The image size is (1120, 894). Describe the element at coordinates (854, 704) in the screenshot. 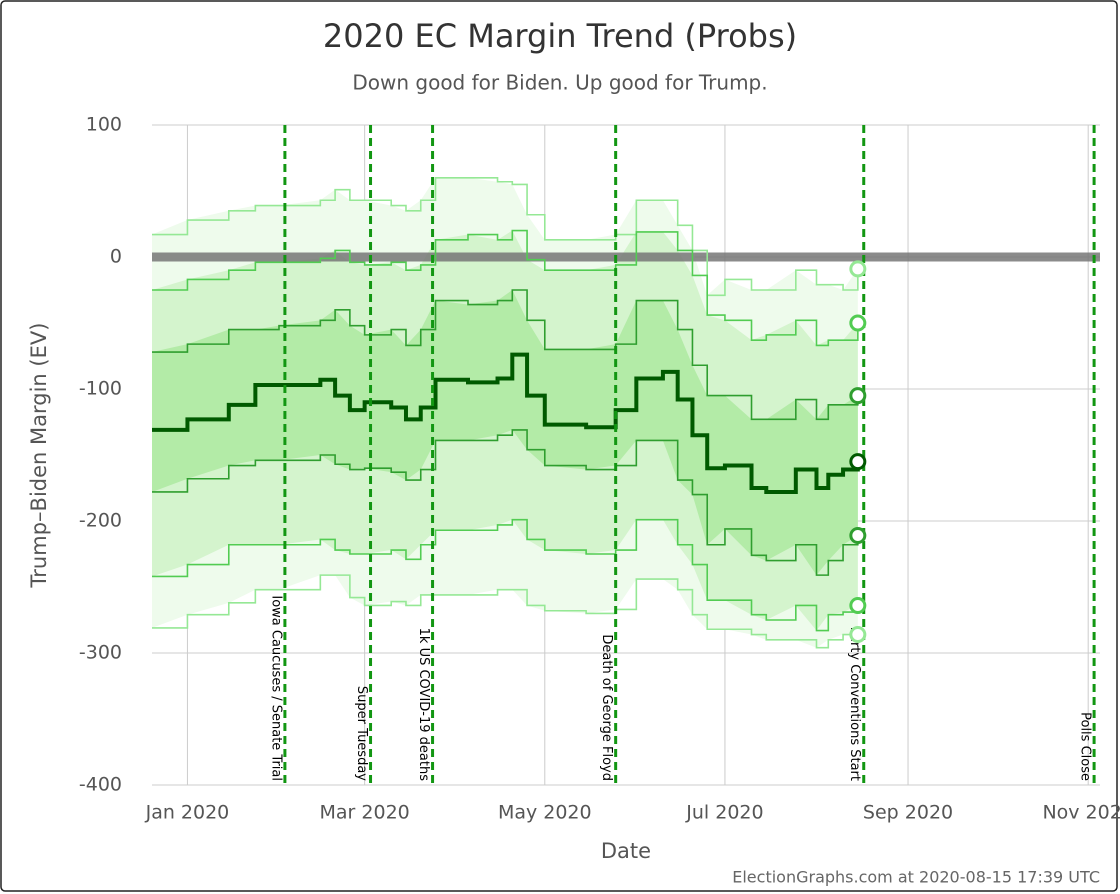

I see `event-label: Party Conventions Start` at that location.